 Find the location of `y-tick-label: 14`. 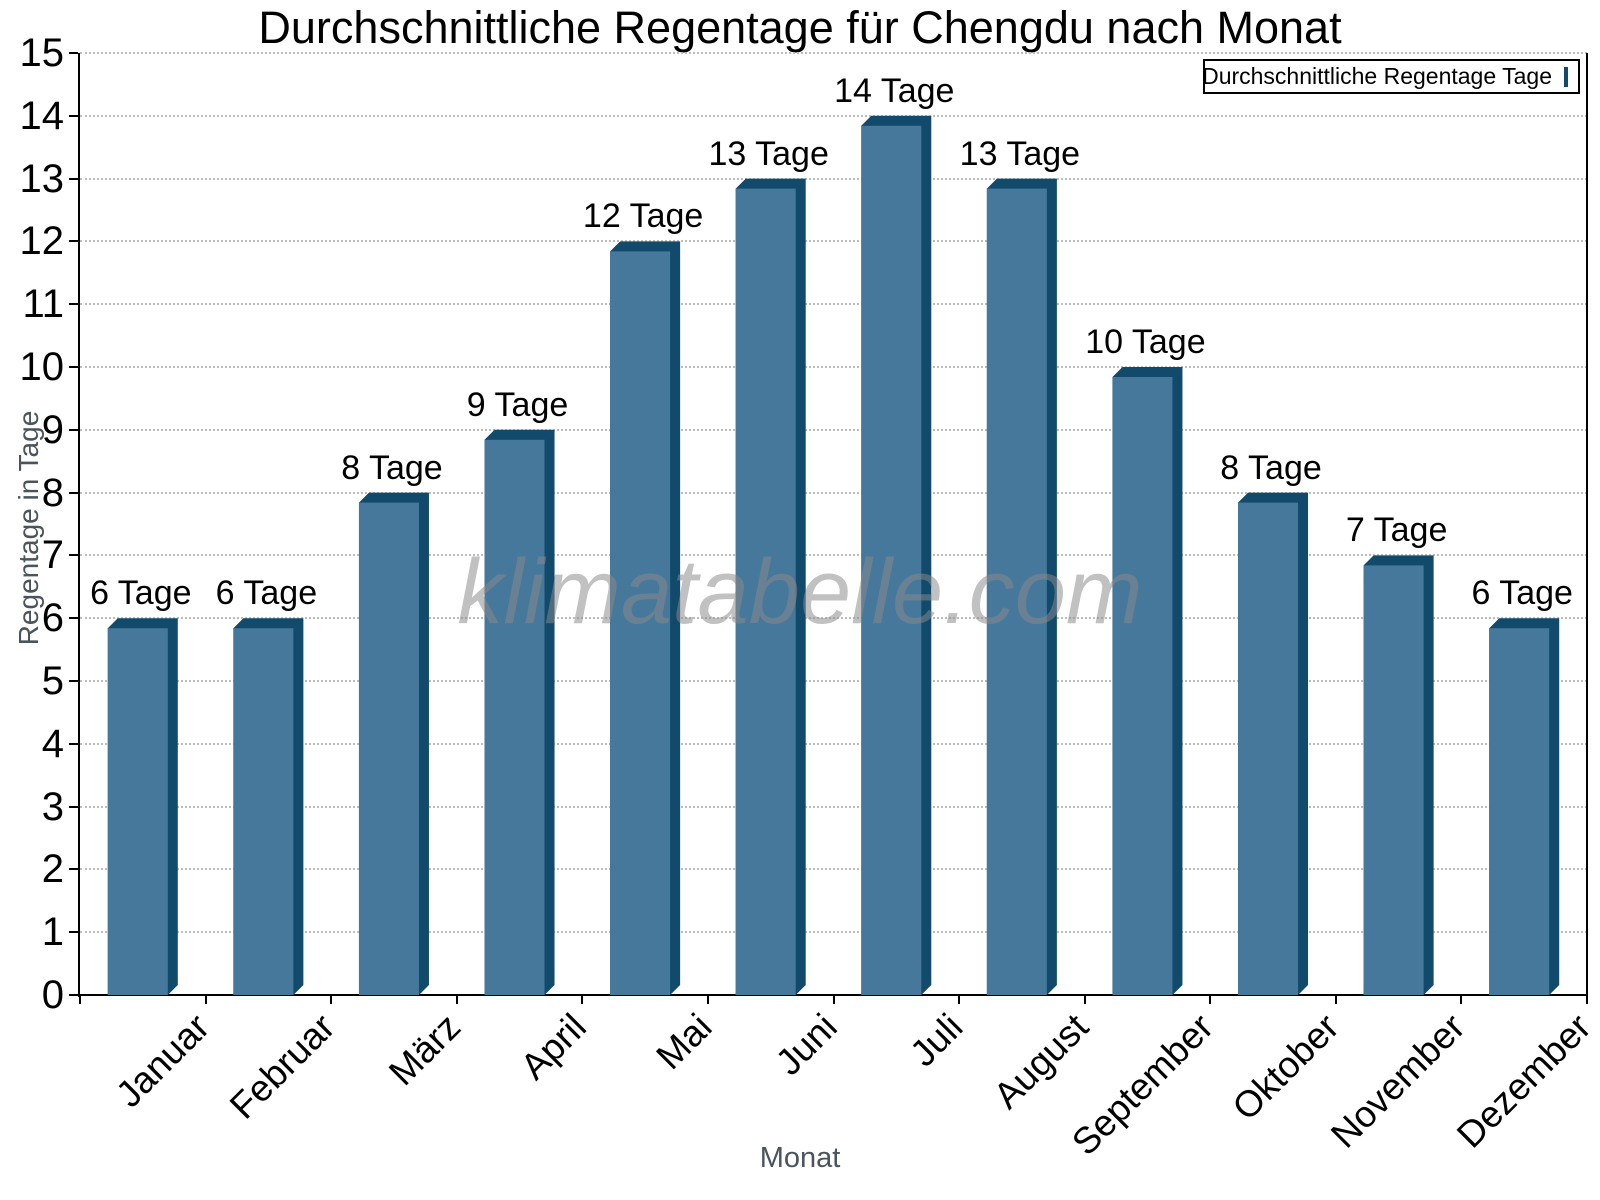

y-tick-label: 14 is located at coordinates (42, 115).